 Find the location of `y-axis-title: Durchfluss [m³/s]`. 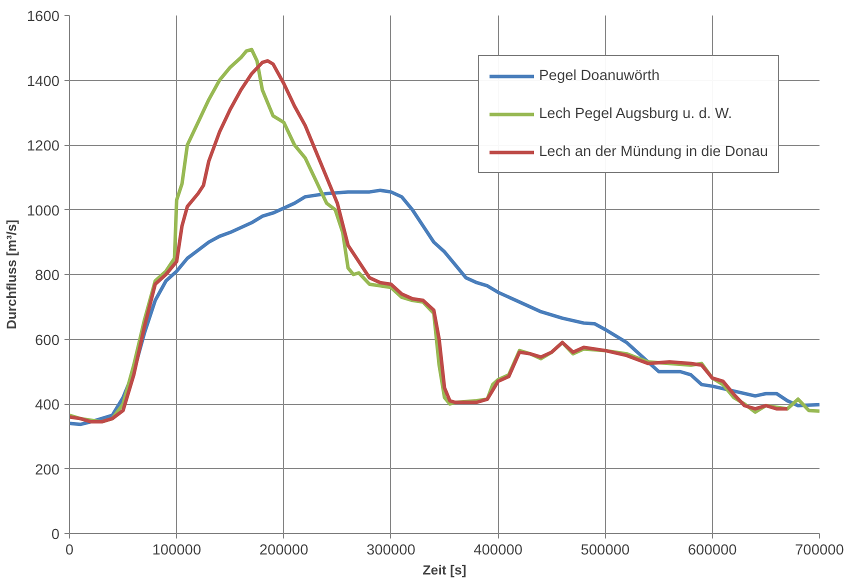

y-axis-title: Durchfluss [m³/s] is located at coordinates (11, 275).